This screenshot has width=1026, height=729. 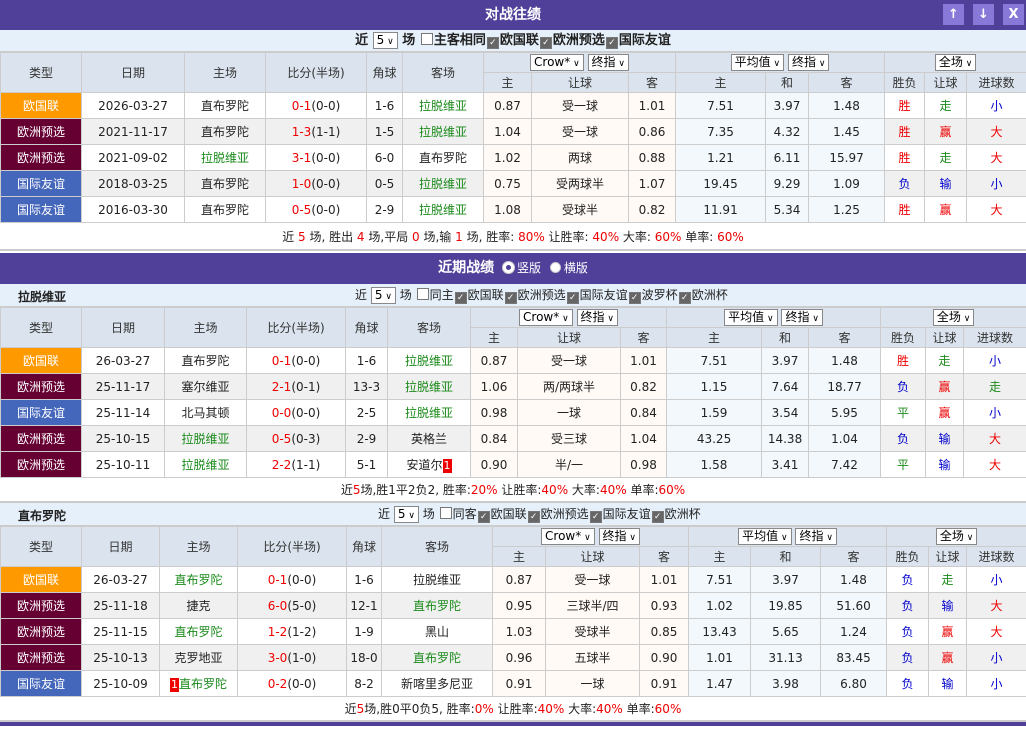 What do you see at coordinates (436, 684) in the screenshot?
I see `away-team-name: 新喀里多尼亚` at bounding box center [436, 684].